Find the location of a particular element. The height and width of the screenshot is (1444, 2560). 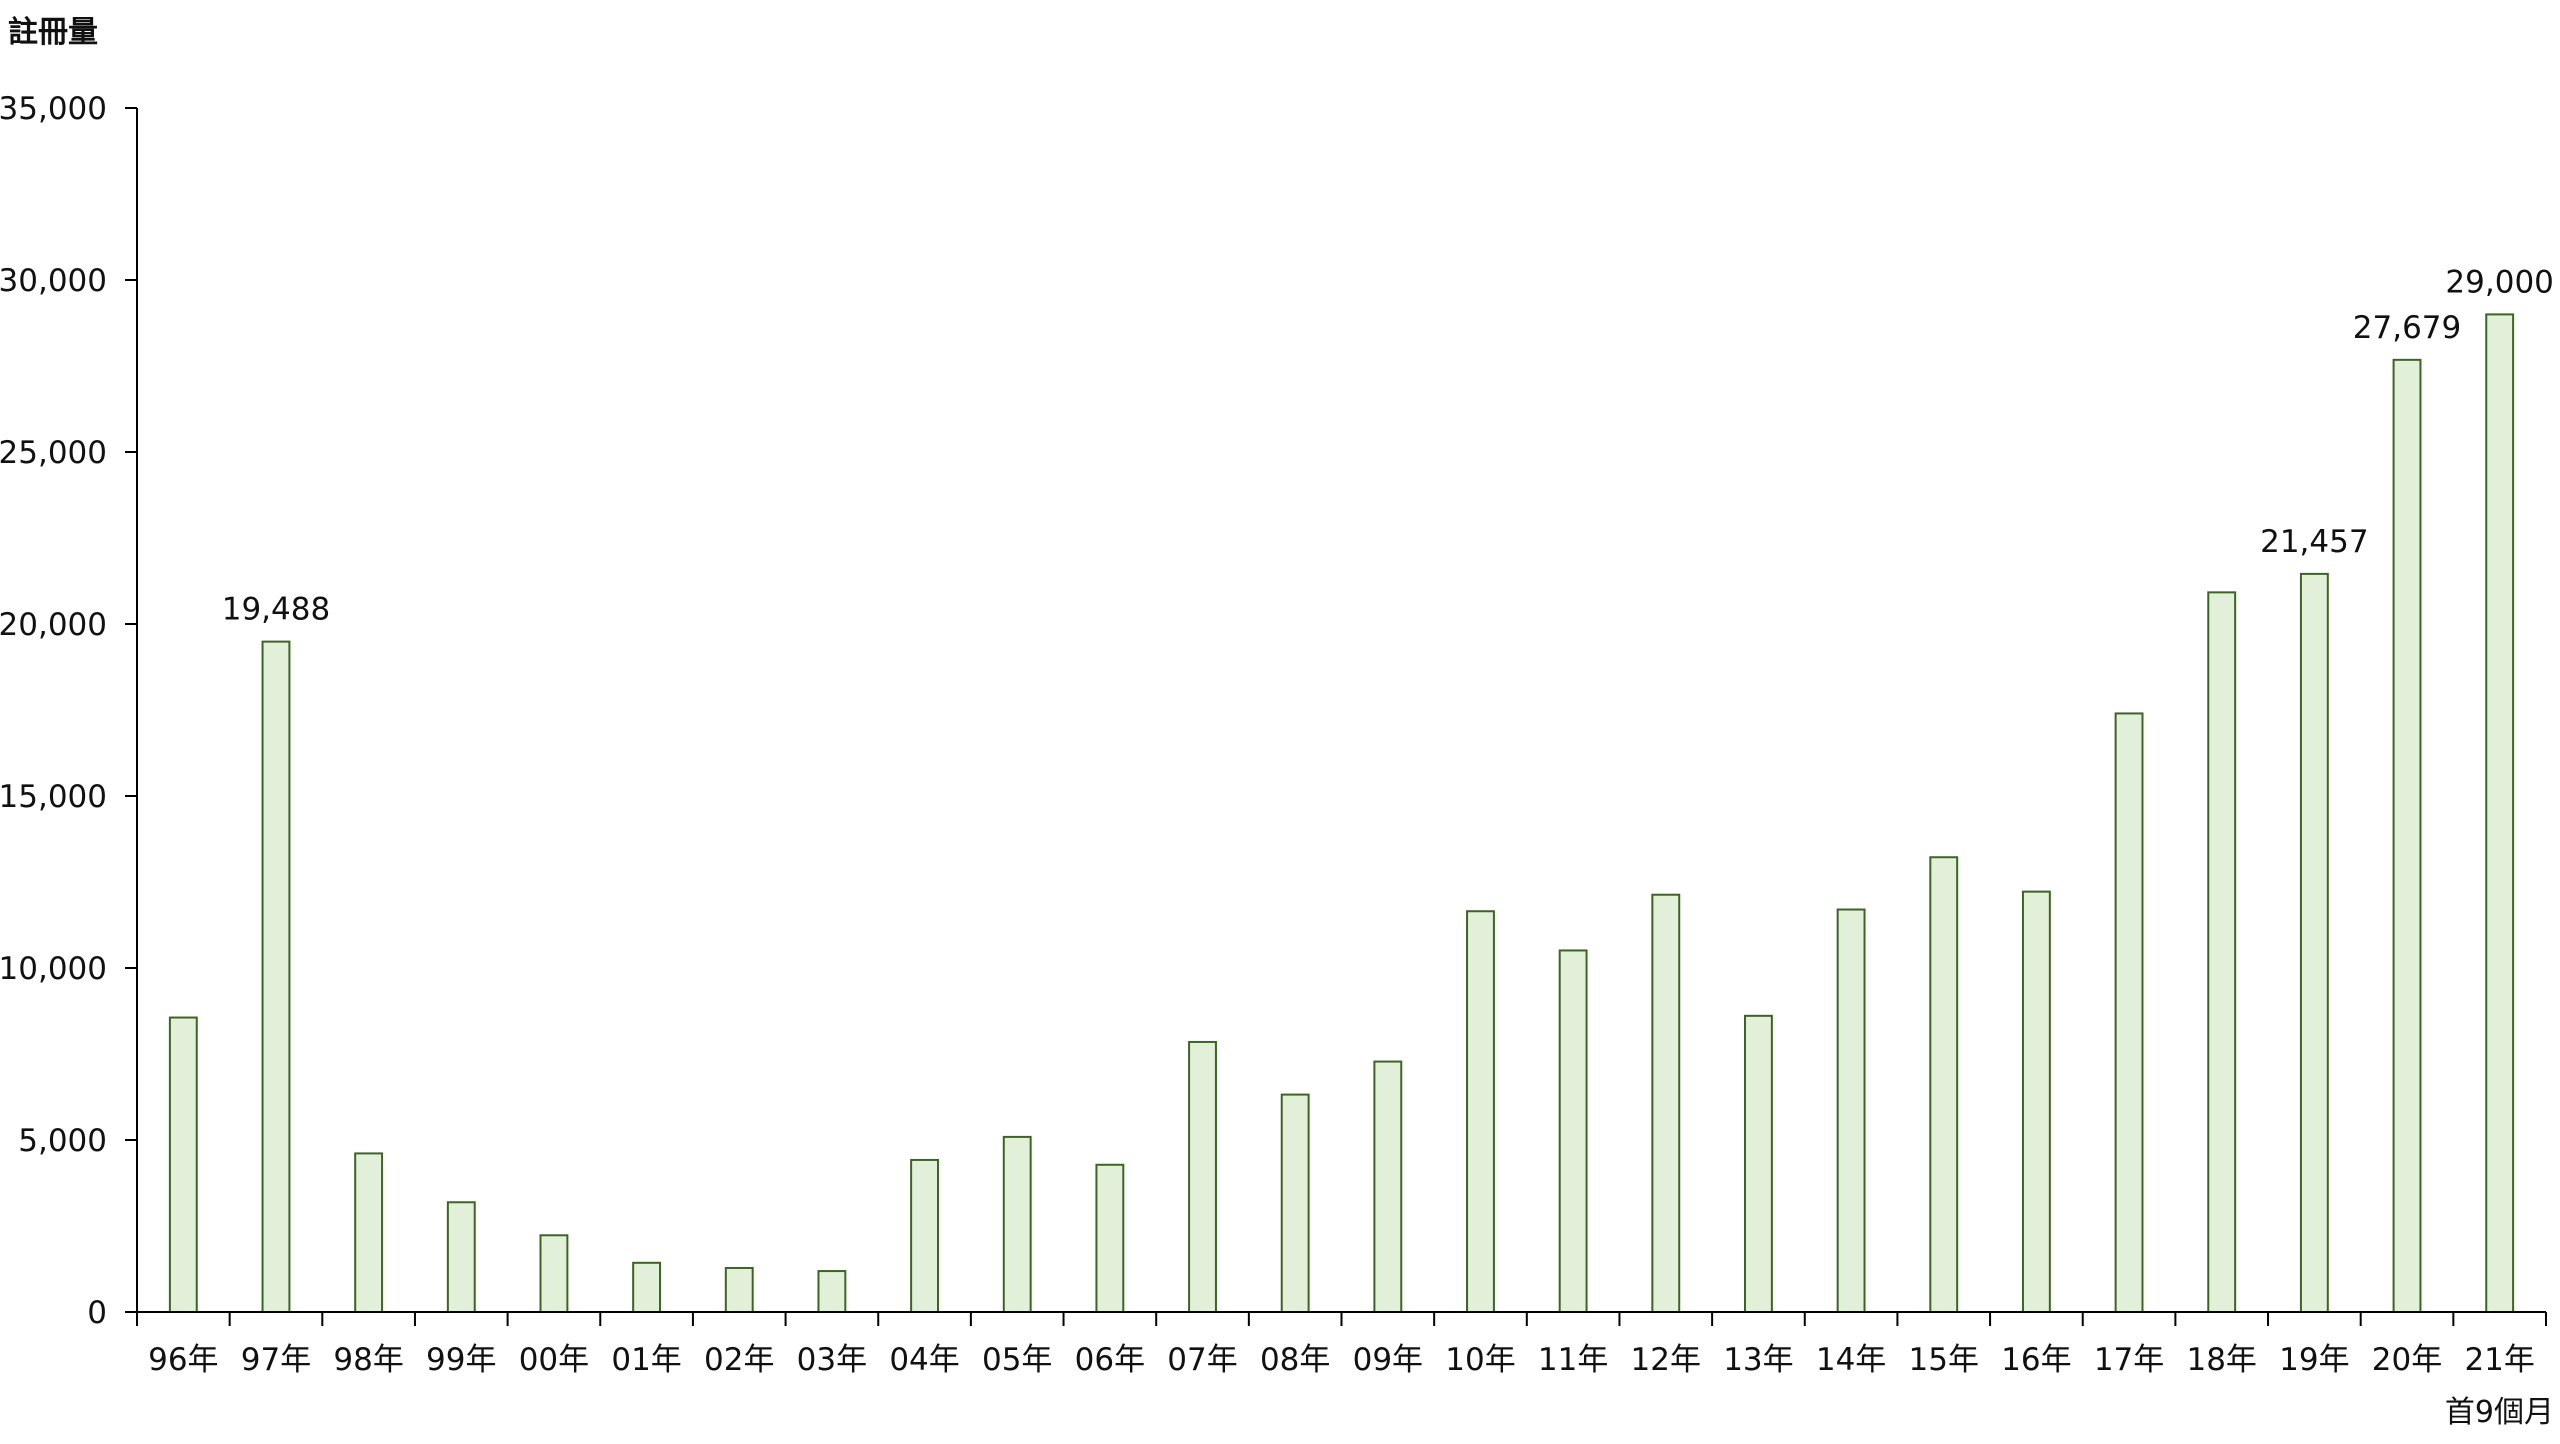

bar-04年 is located at coordinates (924, 1236).